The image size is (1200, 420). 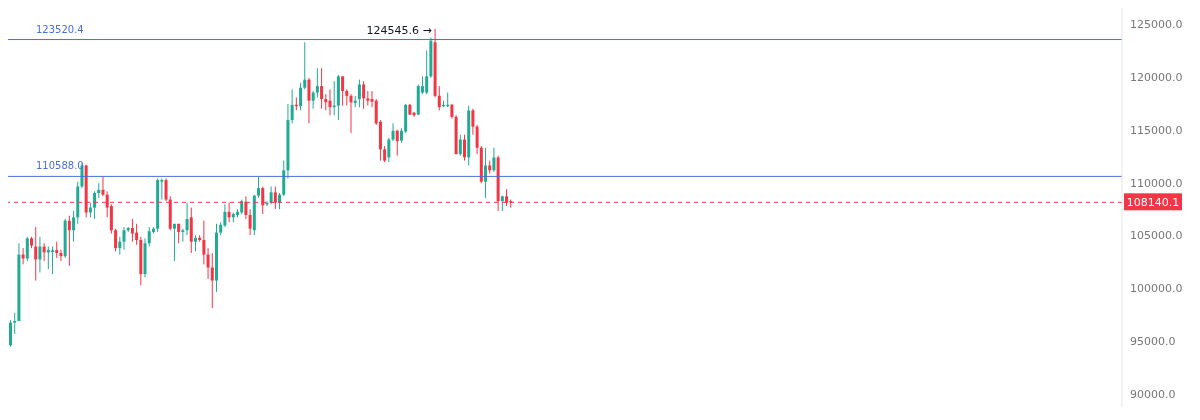 What do you see at coordinates (1156, 236) in the screenshot?
I see `y-tick-label: 105000.0` at bounding box center [1156, 236].